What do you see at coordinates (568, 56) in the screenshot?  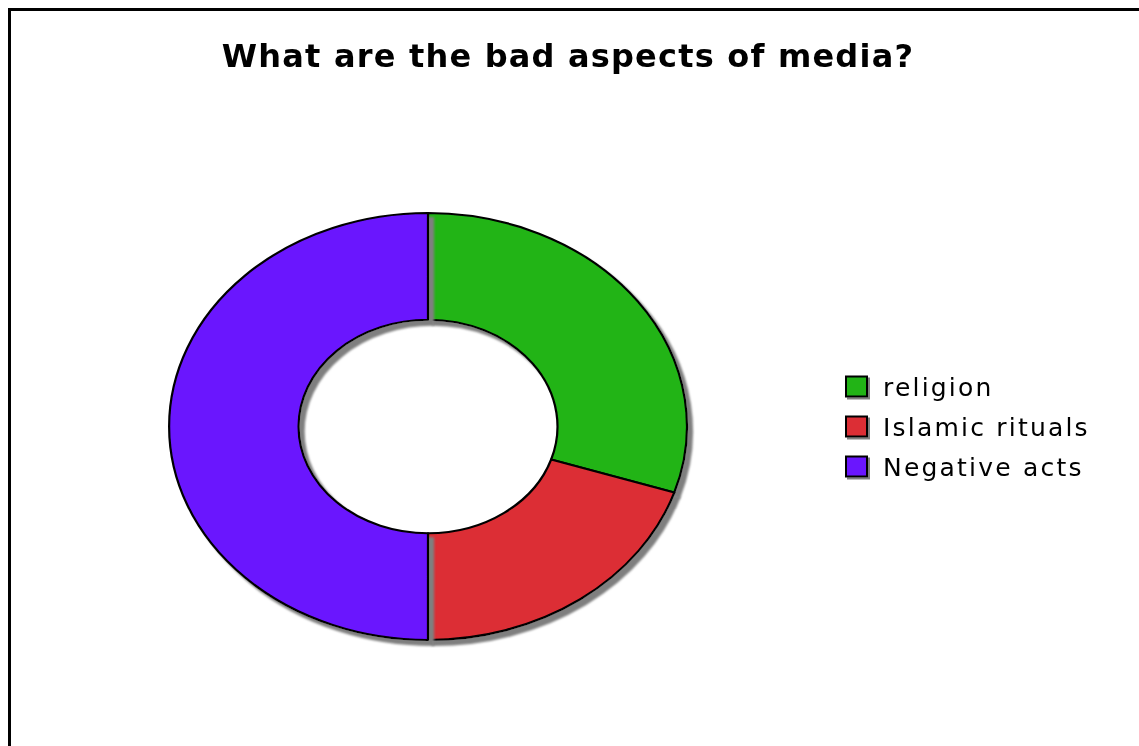 I see `chart-title: What are the bad aspects of media?` at bounding box center [568, 56].